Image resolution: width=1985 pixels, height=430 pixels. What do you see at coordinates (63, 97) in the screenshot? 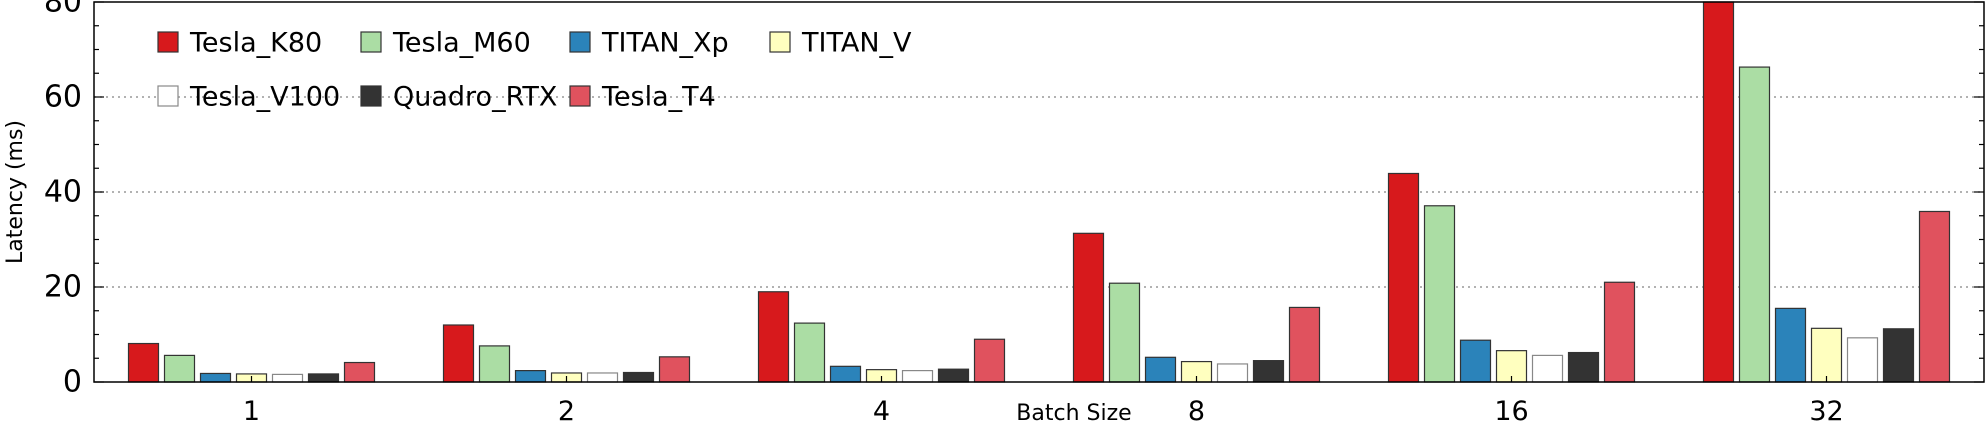
I see `y-tick-label: 60` at bounding box center [63, 97].